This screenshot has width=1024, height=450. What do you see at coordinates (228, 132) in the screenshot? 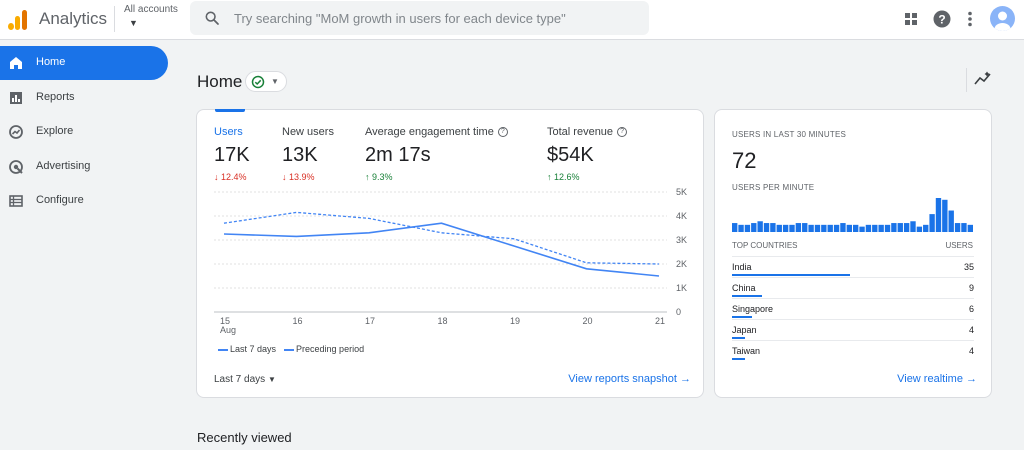
I see `metric-label: Users` at bounding box center [228, 132].